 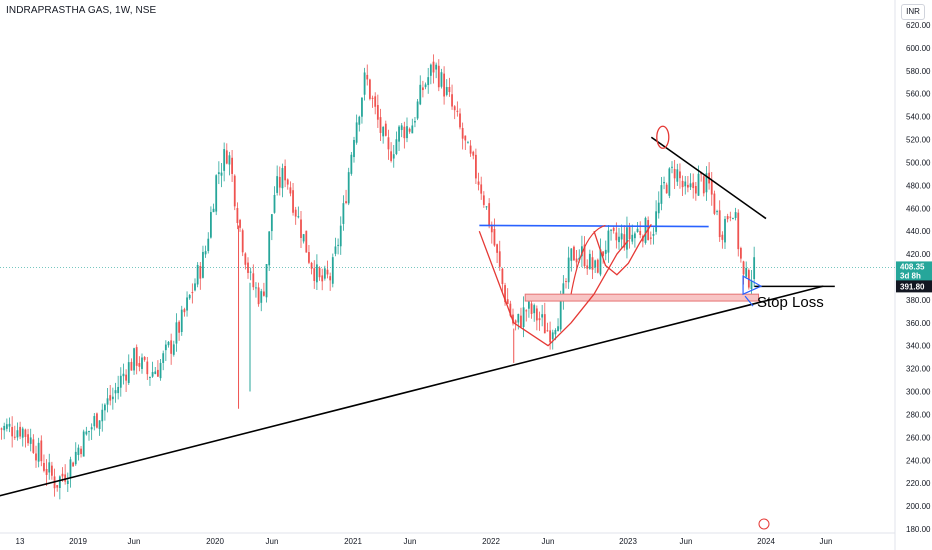 I want to click on x-tick-label: Jun, so click(x=686, y=541).